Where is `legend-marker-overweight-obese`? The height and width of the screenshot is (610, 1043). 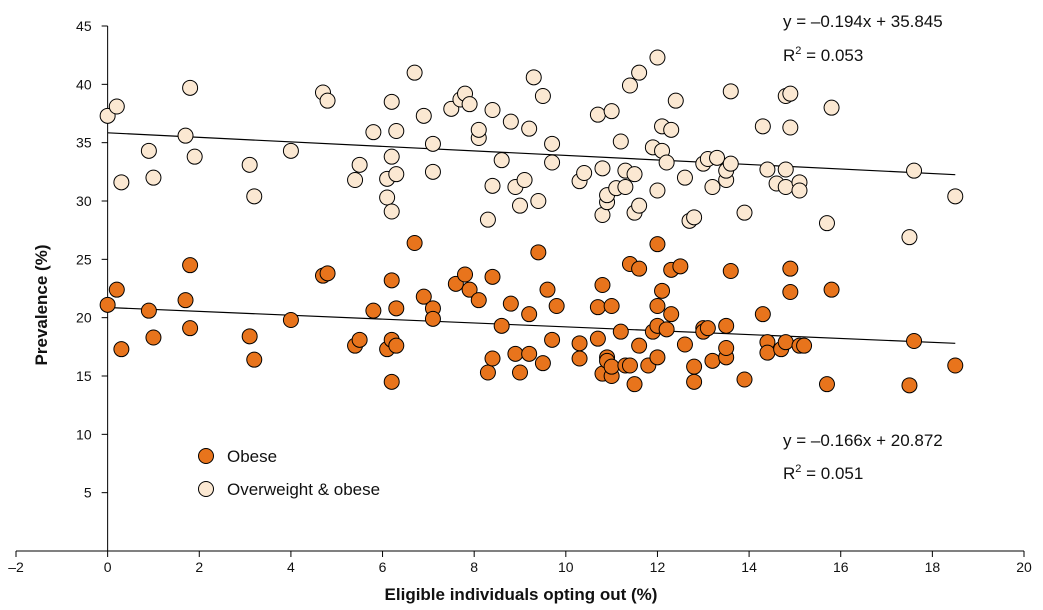 legend-marker-overweight-obese is located at coordinates (206, 489).